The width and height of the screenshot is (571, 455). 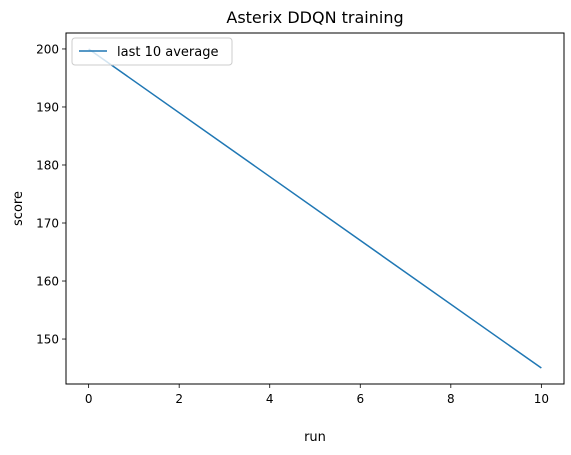 What do you see at coordinates (179, 399) in the screenshot?
I see `x-tick-label: 2` at bounding box center [179, 399].